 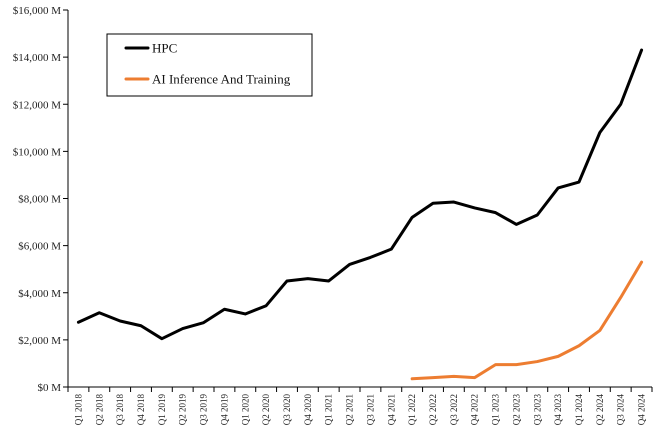 What do you see at coordinates (49, 388) in the screenshot?
I see `y-tick-label: $0 M` at bounding box center [49, 388].